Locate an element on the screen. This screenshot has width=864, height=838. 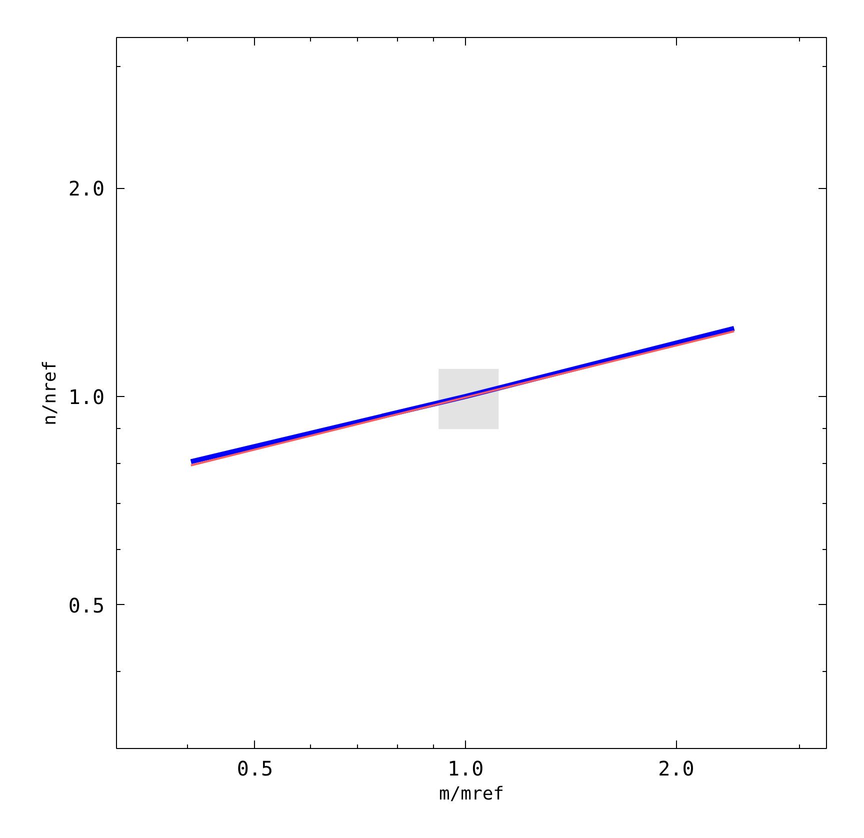
y-tick-label: 1.0 is located at coordinates (86, 396).